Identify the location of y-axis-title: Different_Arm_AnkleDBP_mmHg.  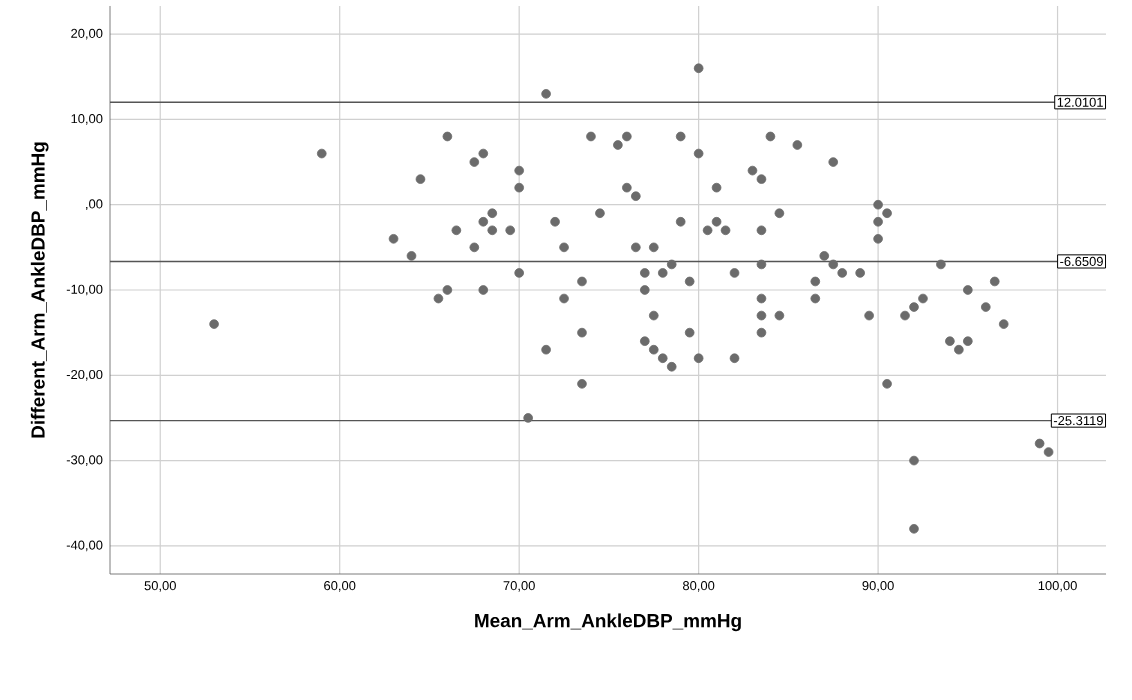
(39, 290).